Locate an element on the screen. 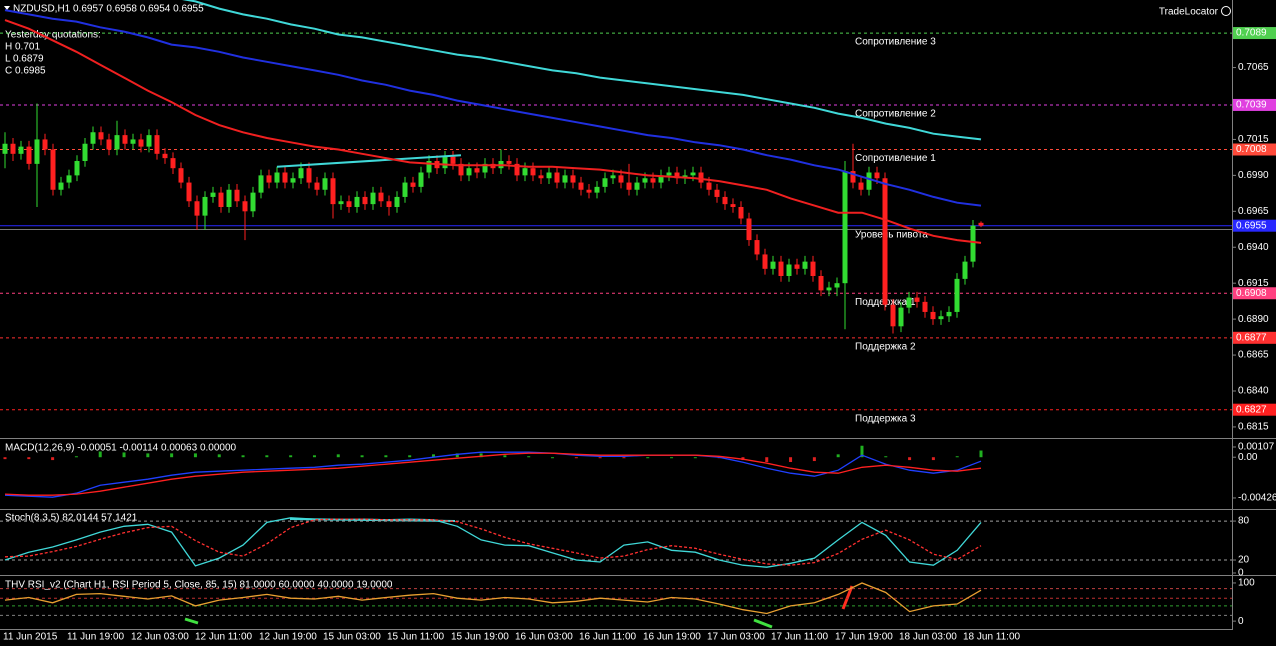  y-tick-label: 0.6815 is located at coordinates (1253, 427).